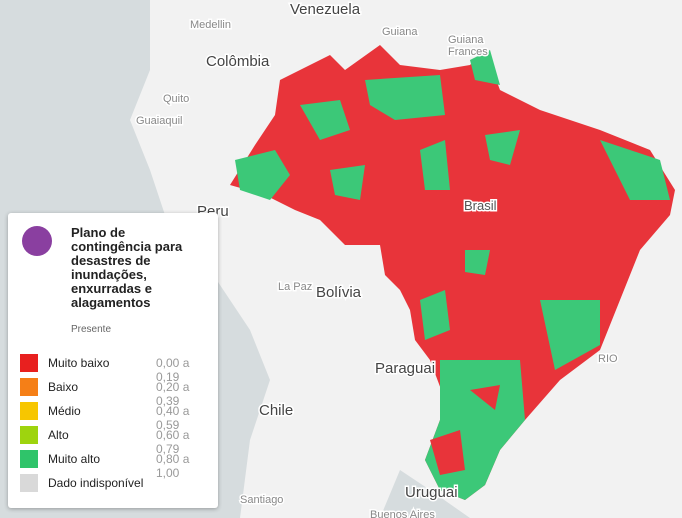 This screenshot has height=518, width=682. Describe the element at coordinates (468, 52) in the screenshot. I see `map-label: Frances` at that location.